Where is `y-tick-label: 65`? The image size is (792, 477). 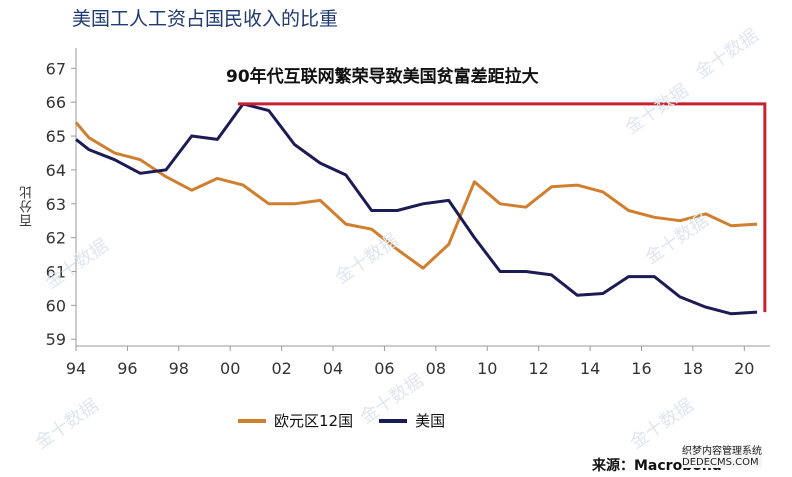 y-tick-label: 65 is located at coordinates (56, 136).